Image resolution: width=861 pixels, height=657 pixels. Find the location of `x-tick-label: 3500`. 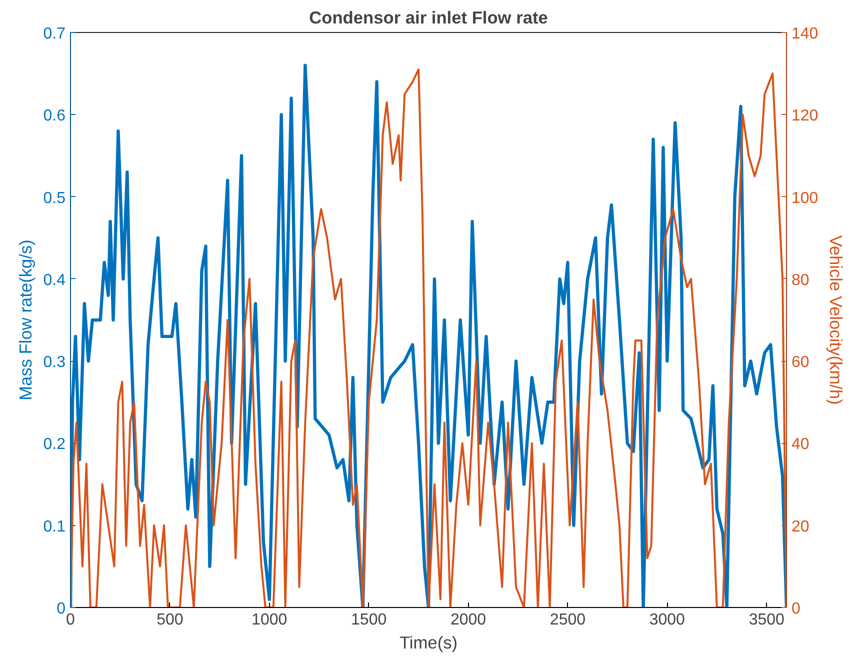

x-tick-label: 3500 is located at coordinates (766, 620).